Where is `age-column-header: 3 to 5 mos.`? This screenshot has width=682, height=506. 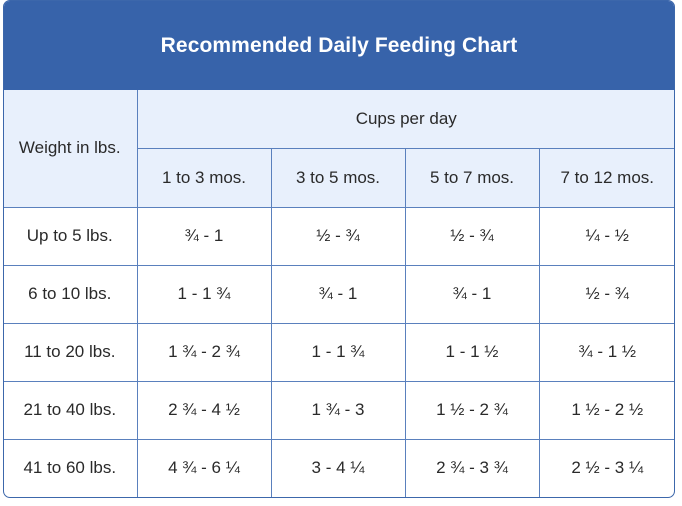
age-column-header: 3 to 5 mos. is located at coordinates (338, 177).